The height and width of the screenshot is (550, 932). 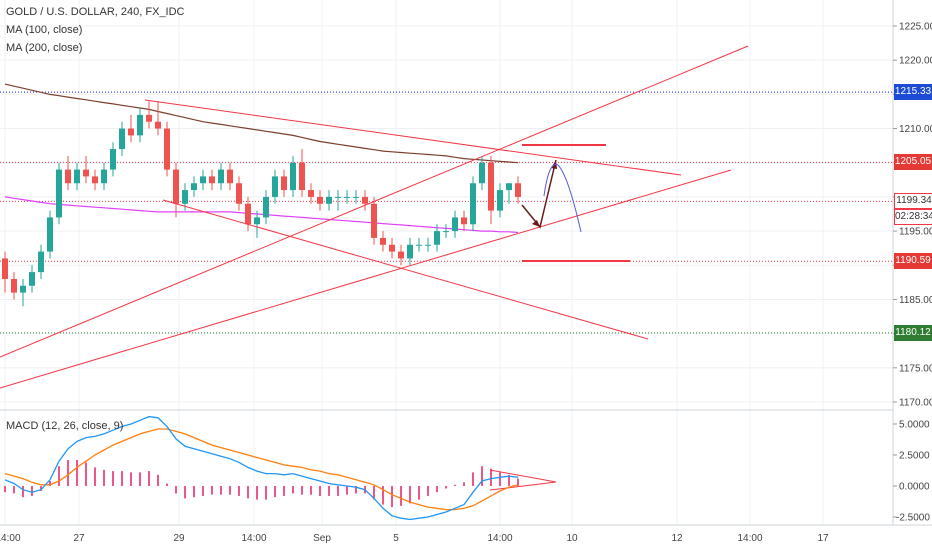 I want to click on price-tag: 1180.12, so click(x=913, y=332).